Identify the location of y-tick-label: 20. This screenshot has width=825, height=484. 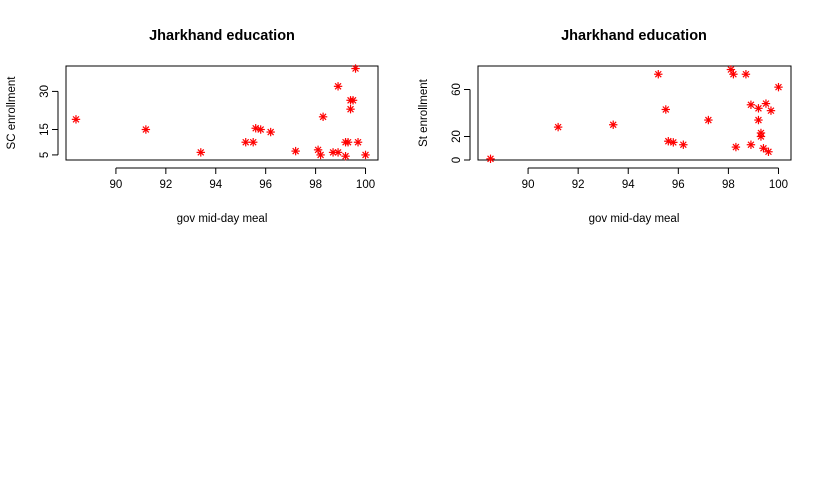
(457, 136).